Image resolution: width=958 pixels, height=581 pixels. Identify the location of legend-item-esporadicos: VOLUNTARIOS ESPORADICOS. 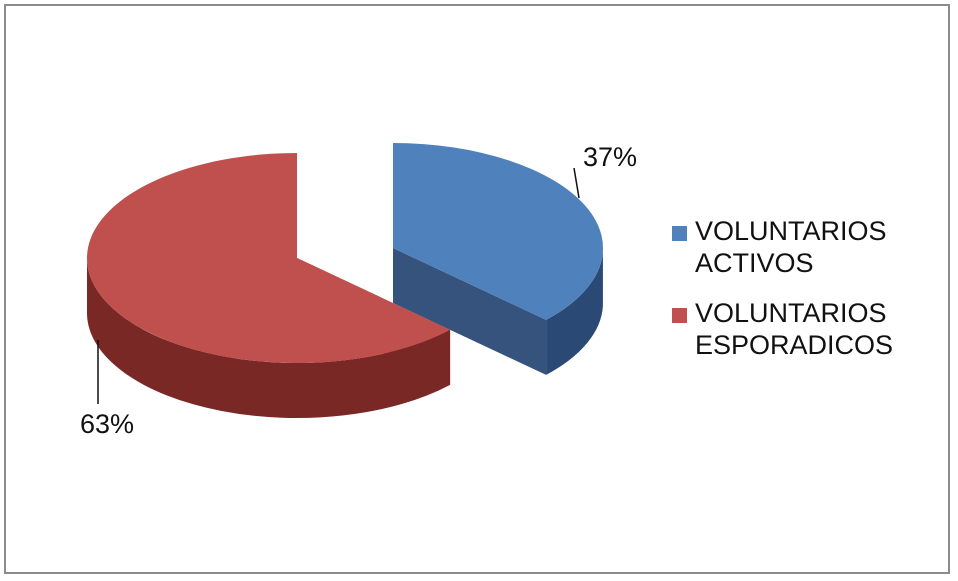
(807, 329).